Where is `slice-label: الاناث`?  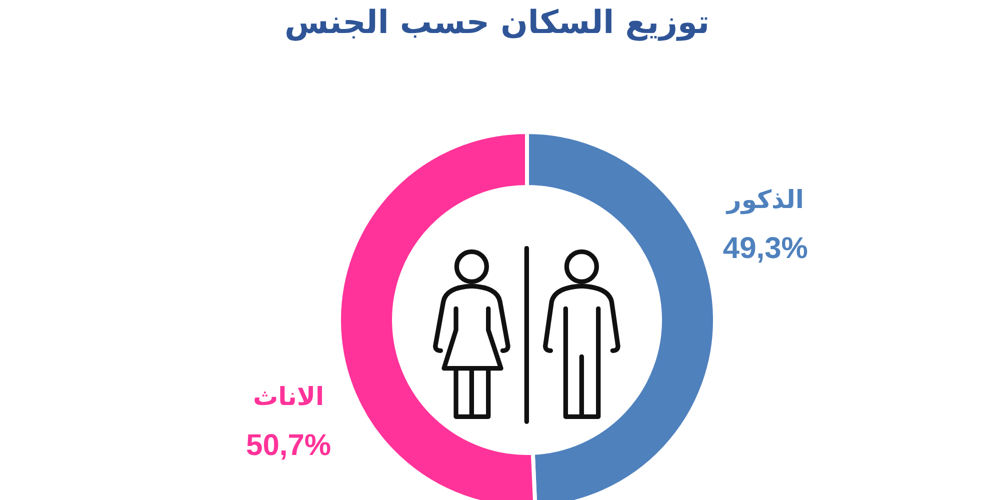 slice-label: الاناث is located at coordinates (288, 397).